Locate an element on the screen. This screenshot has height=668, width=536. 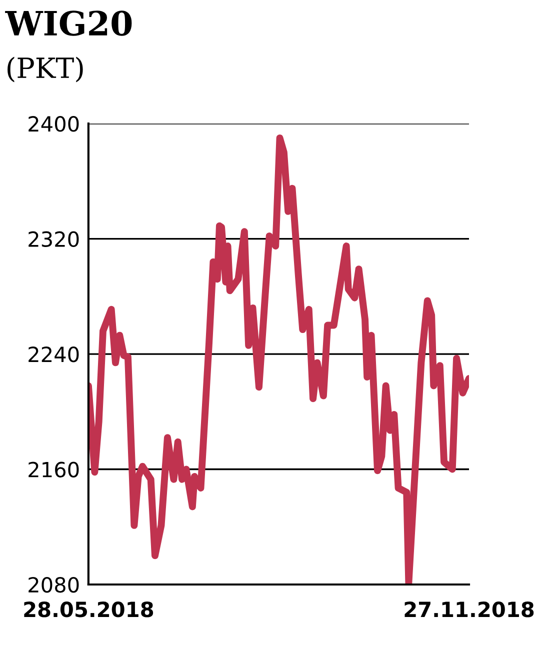
x-tick-label: 28.05.2018 is located at coordinates (89, 610).